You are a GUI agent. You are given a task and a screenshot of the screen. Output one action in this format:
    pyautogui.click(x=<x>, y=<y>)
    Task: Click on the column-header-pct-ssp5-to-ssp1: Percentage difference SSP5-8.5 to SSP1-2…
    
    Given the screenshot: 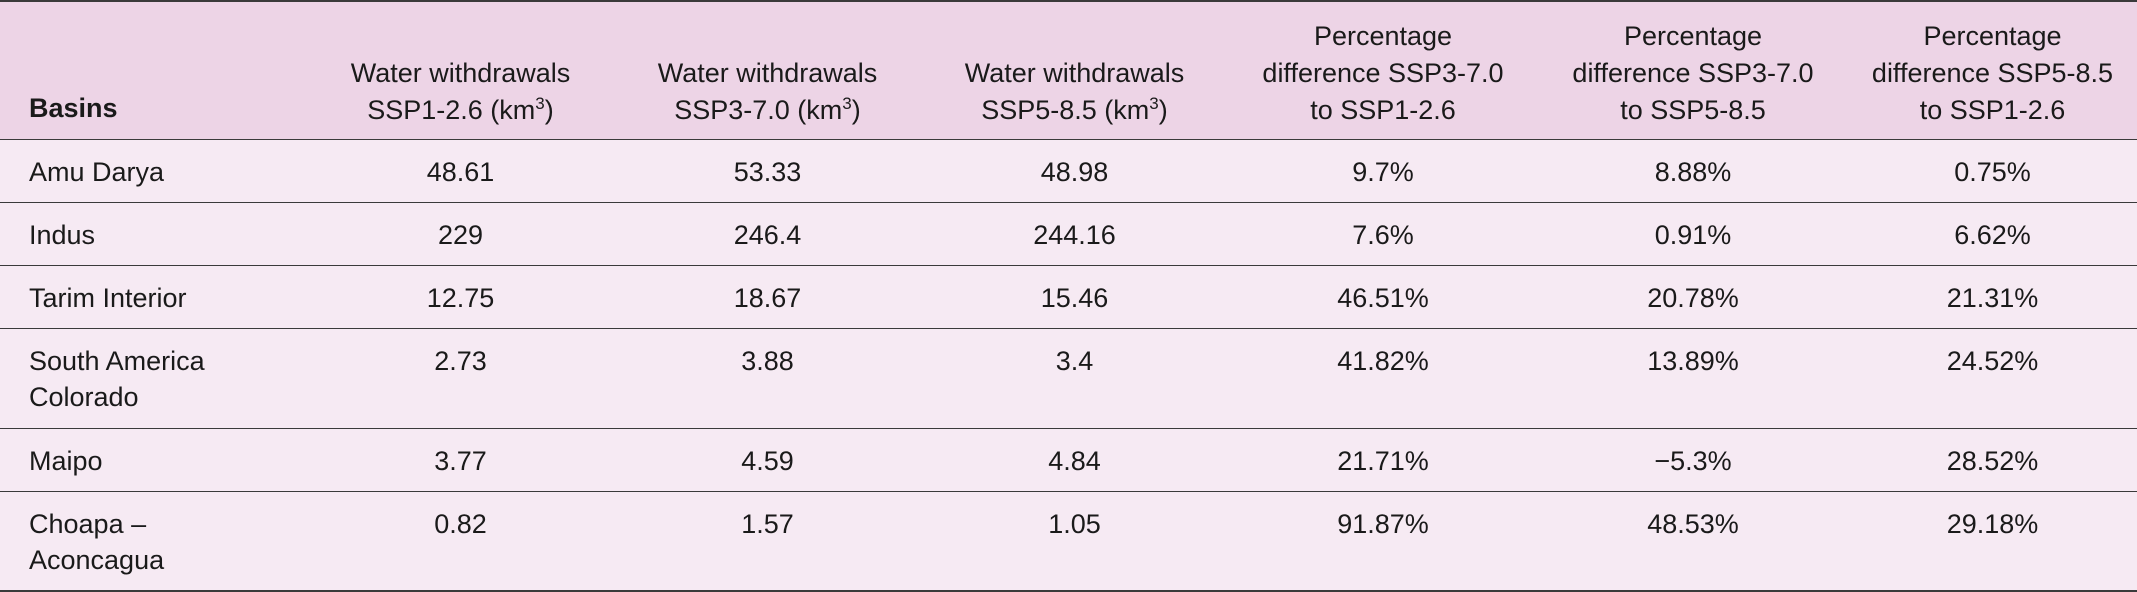 What is the action you would take?
    pyautogui.click(x=1992, y=70)
    